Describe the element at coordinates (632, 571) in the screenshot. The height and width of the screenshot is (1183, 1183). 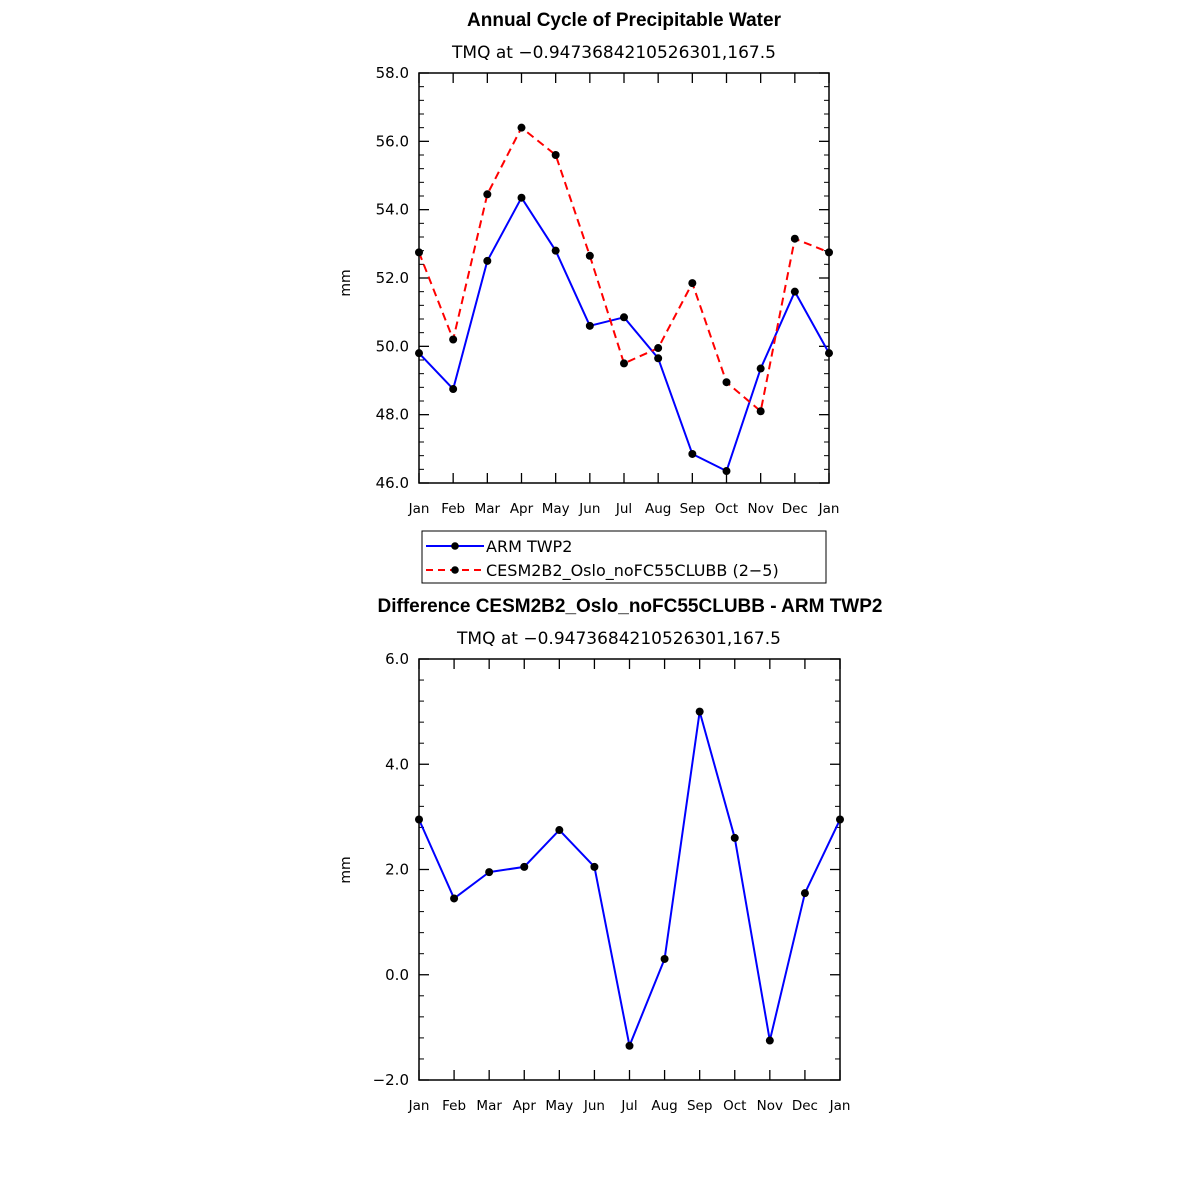
I see `legend-label-cesm: CESM2B2_Oslo_noFC55CLUBB (2−5)` at that location.